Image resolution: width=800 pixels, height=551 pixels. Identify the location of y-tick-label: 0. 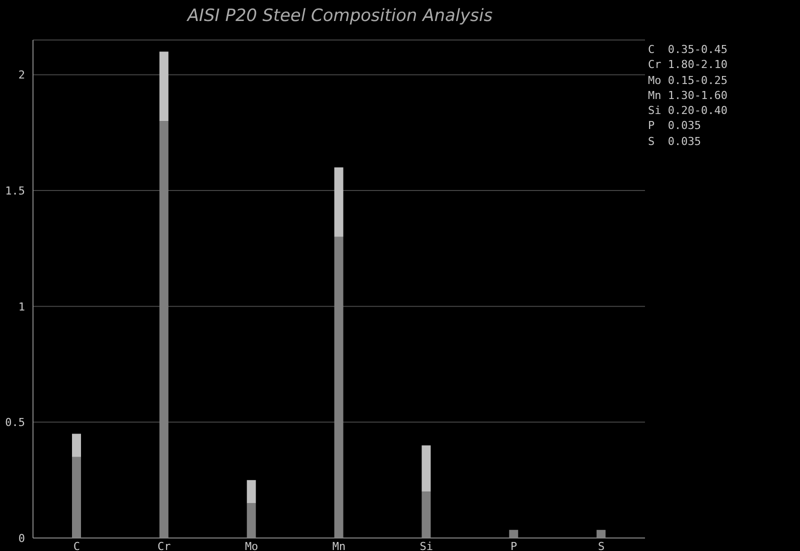
(21, 538).